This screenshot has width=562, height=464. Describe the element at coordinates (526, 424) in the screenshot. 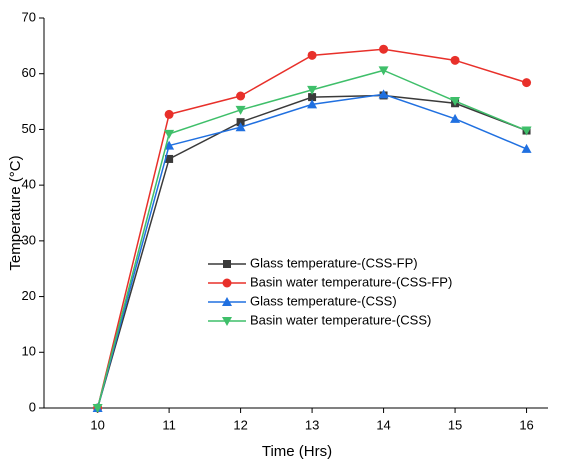

I see `x-tick-label: 16` at that location.